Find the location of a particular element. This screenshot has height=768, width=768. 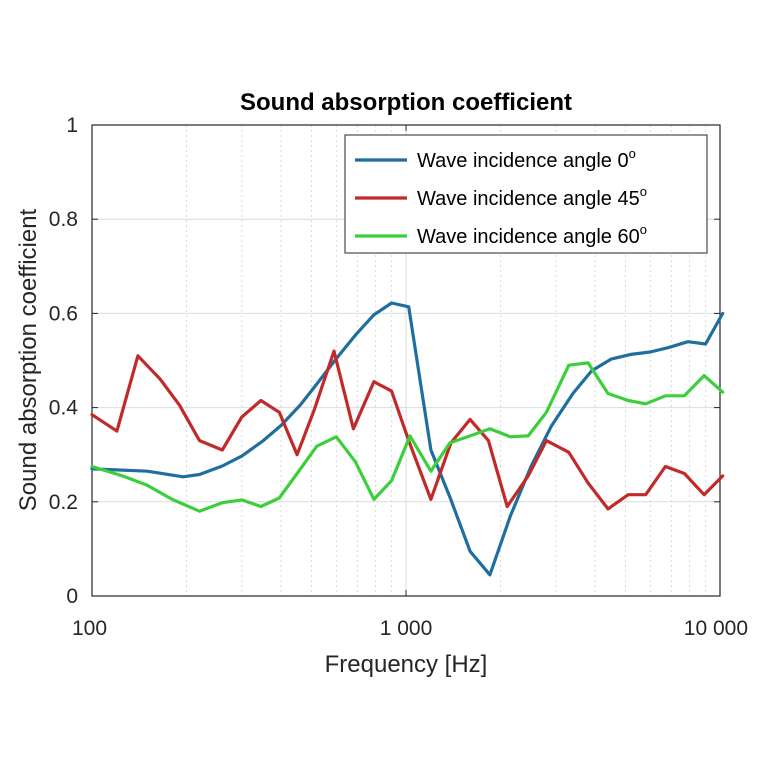

y-tick-label: 0.6 is located at coordinates (63, 313).